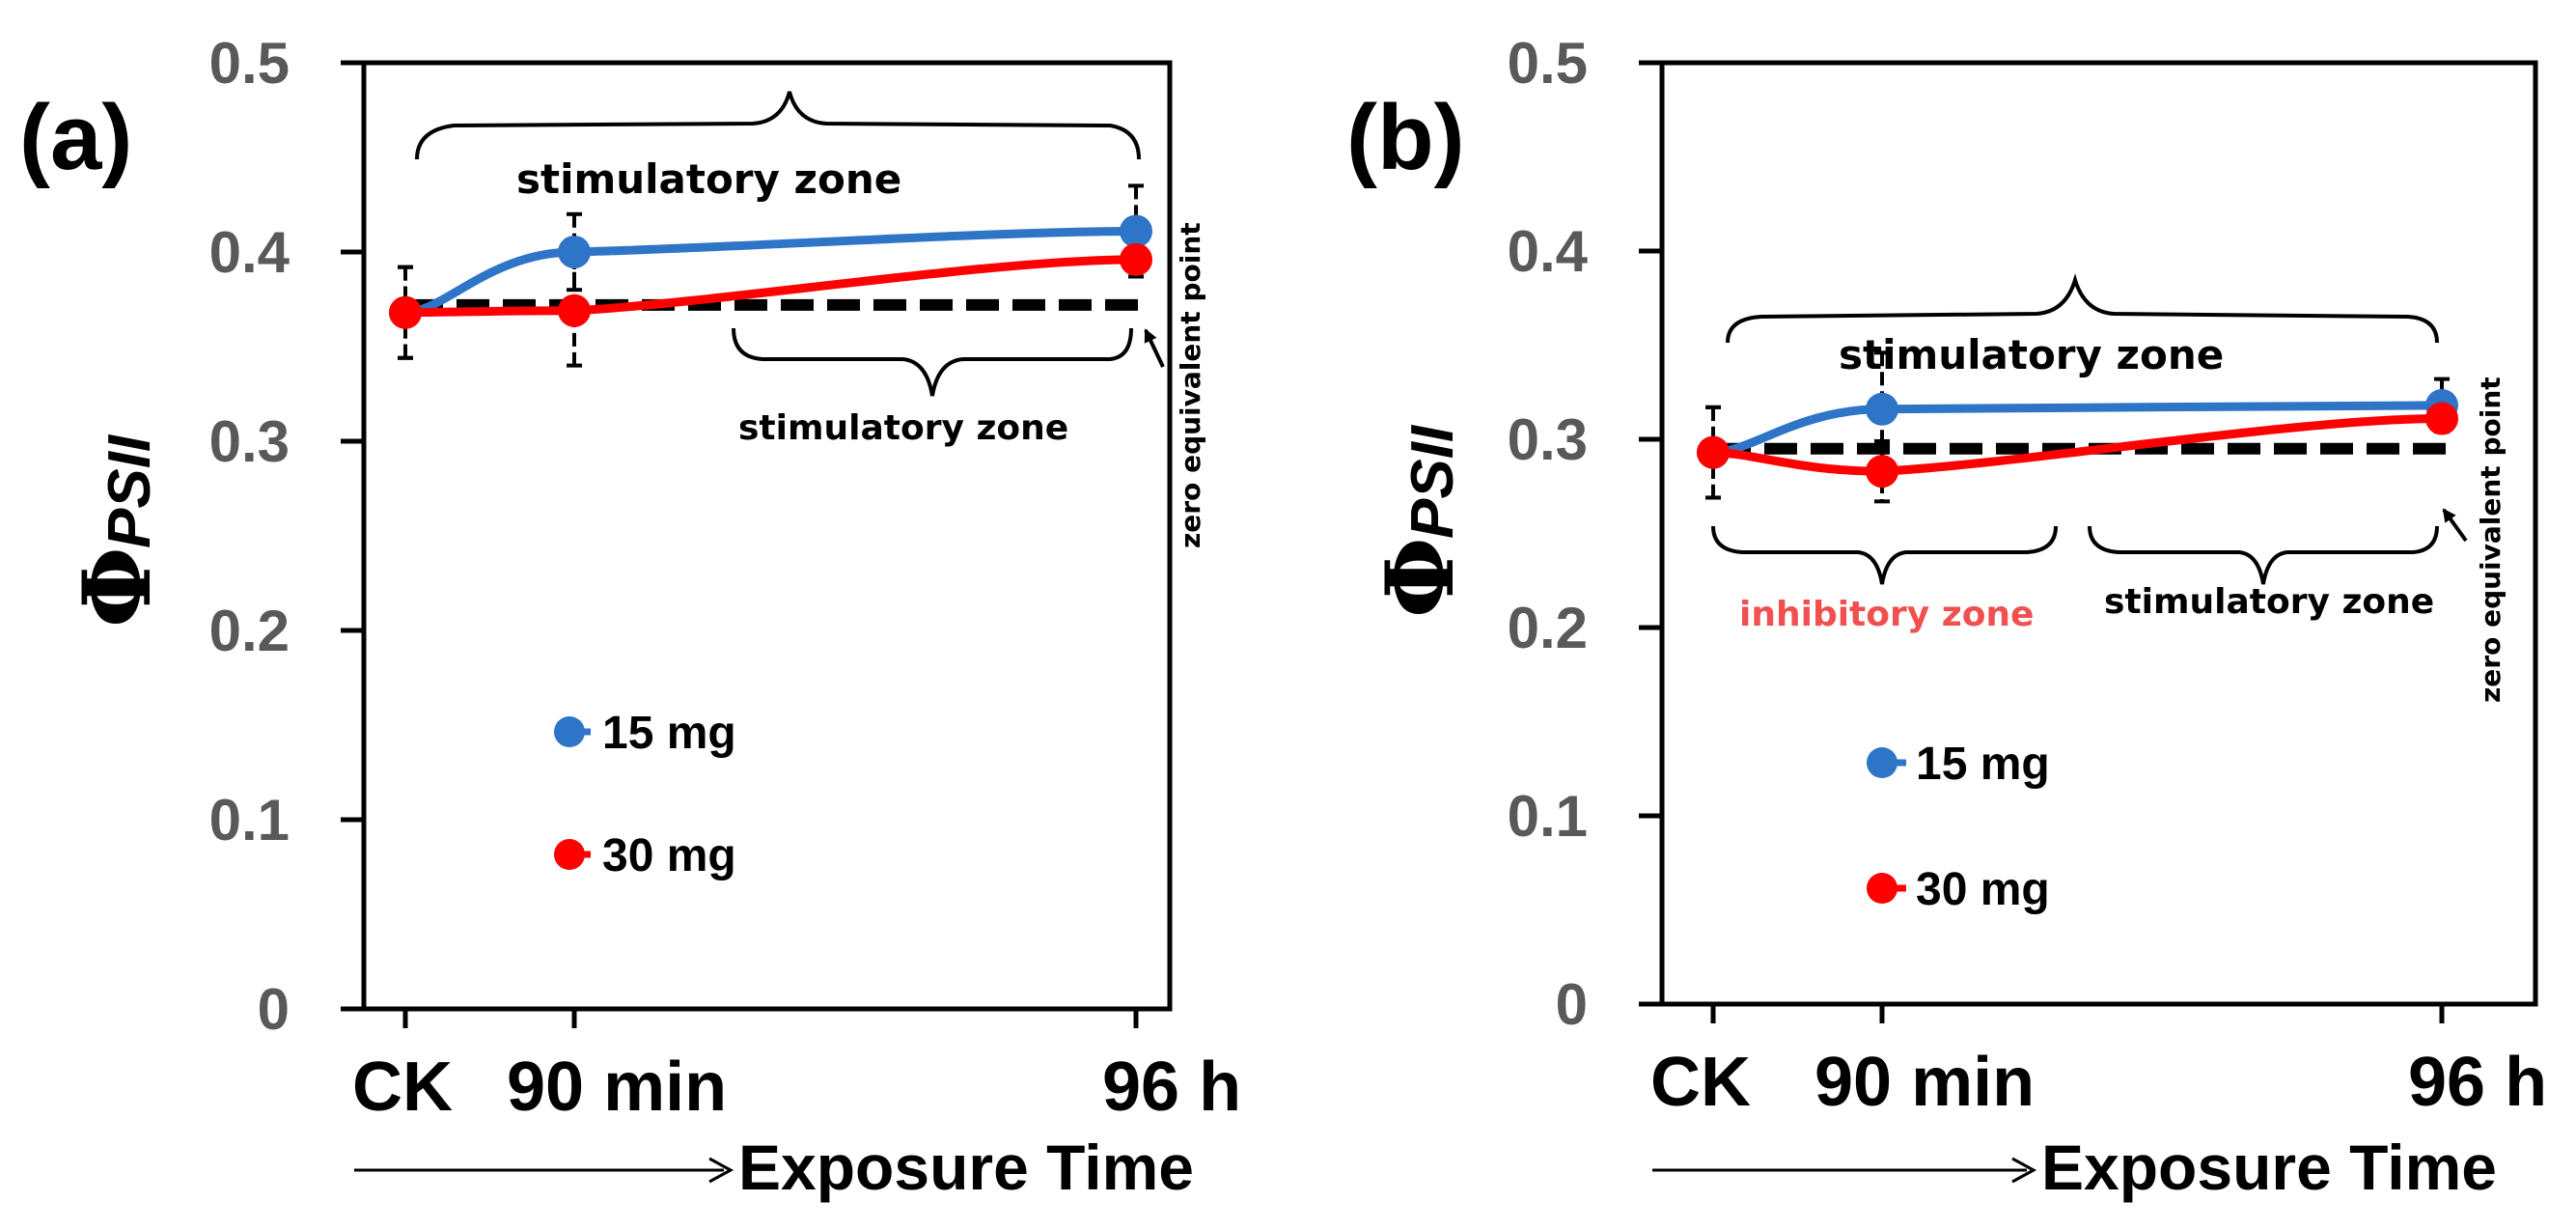 Image resolution: width=2576 pixels, height=1230 pixels. Describe the element at coordinates (75, 138) in the screenshot. I see `panel-label: (a)` at that location.